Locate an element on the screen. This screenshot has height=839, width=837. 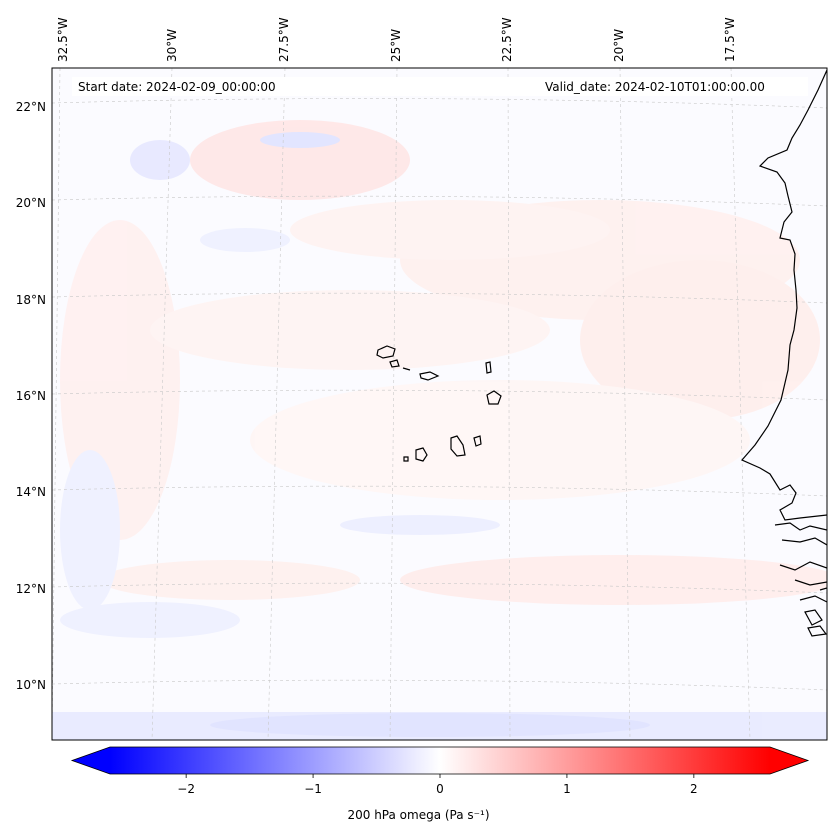
colorbar-tick-label: 2 is located at coordinates (694, 789).